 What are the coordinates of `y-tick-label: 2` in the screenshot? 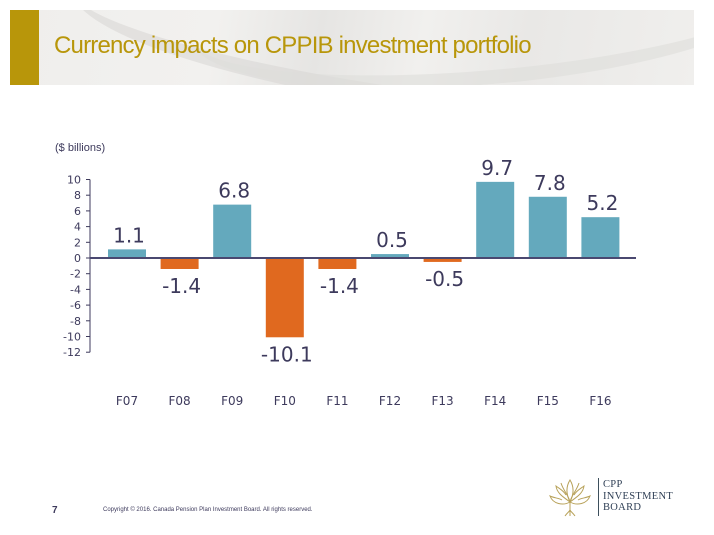 It's located at (77, 242).